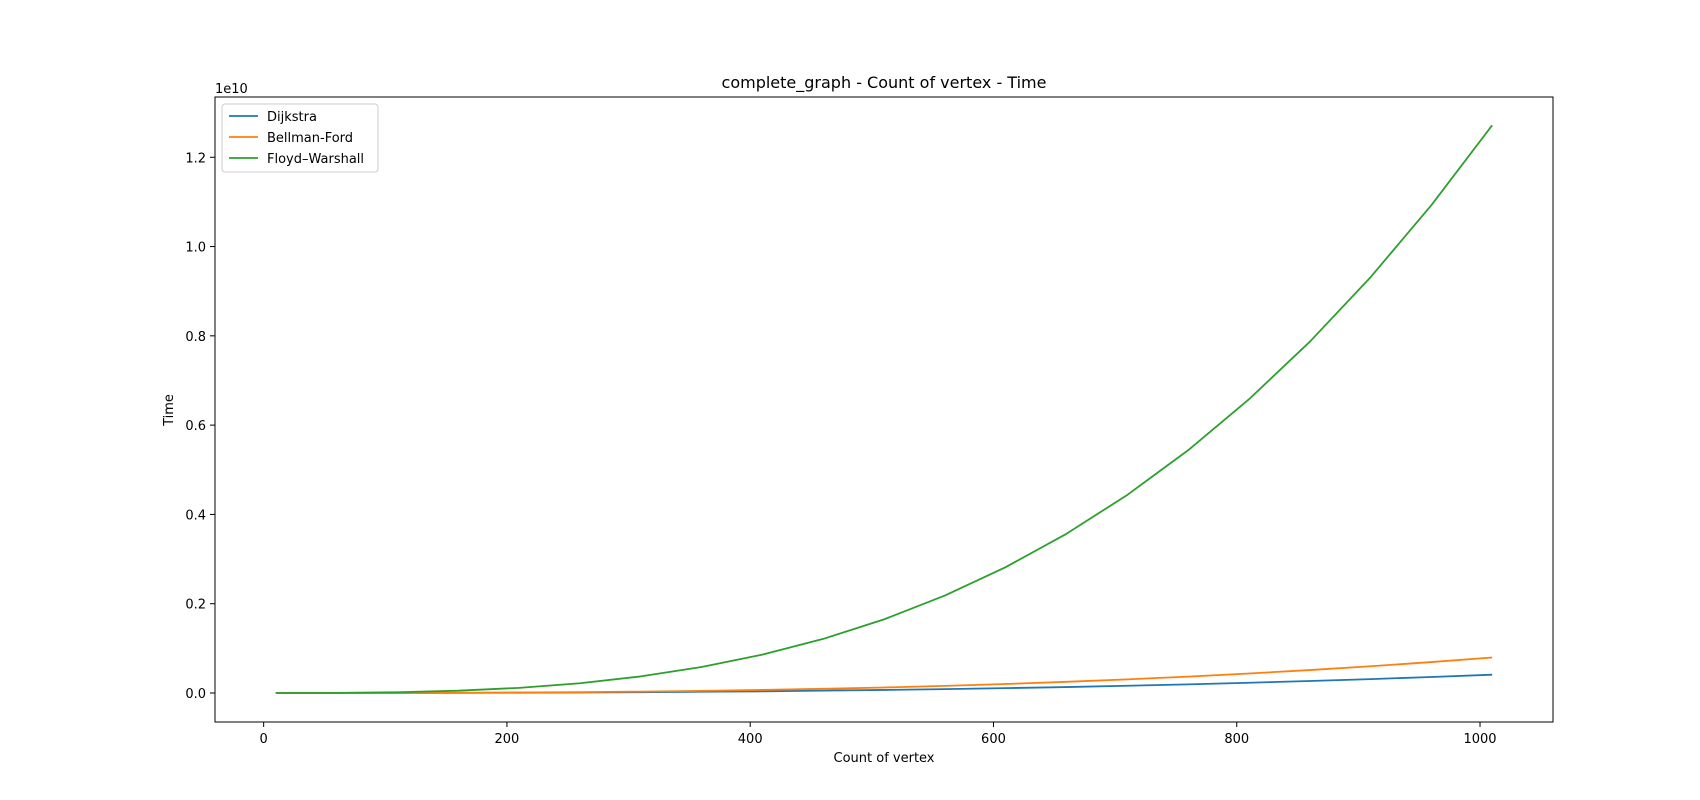  I want to click on legend-items: Dijkstra Bellman-Ford Floyd–Warshall, so click(296, 138).